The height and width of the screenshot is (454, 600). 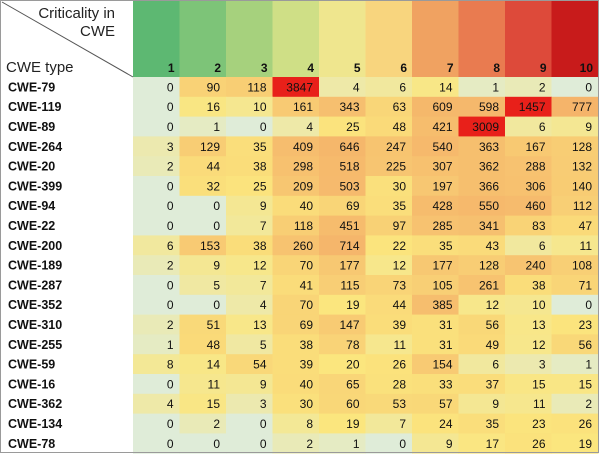 What do you see at coordinates (446, 384) in the screenshot?
I see `cell-value: 33` at bounding box center [446, 384].